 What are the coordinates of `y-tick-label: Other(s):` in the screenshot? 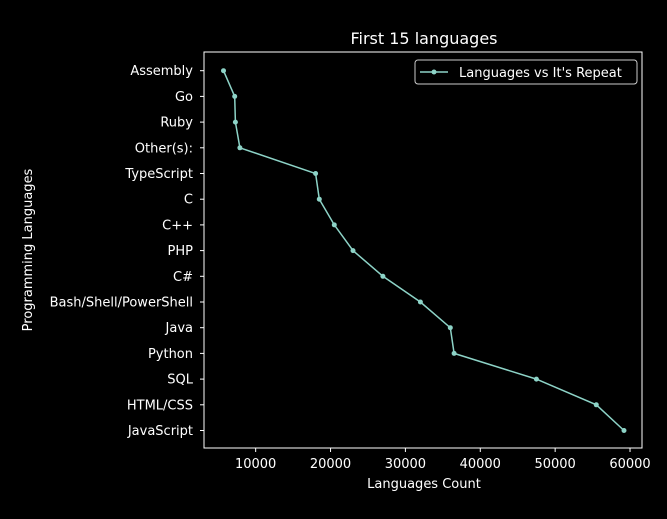 It's located at (164, 148).